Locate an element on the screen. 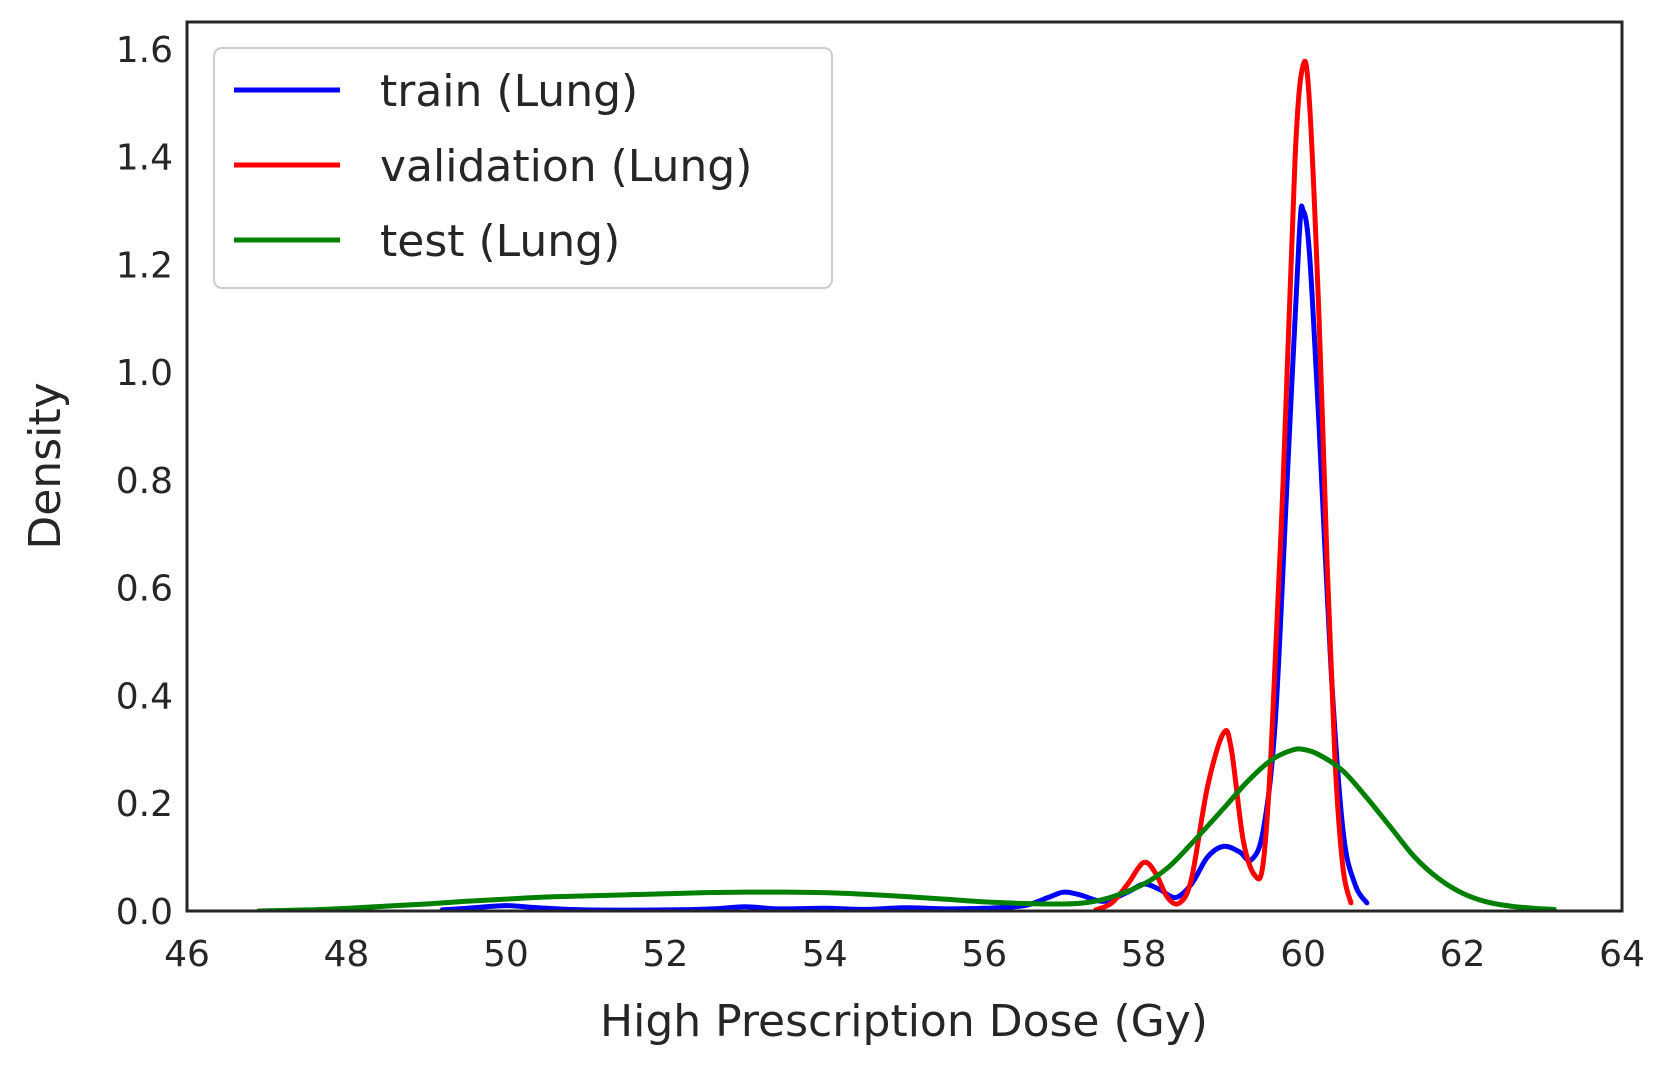 This screenshot has height=1065, width=1661. y-tick-label: 0.4 is located at coordinates (144, 696).